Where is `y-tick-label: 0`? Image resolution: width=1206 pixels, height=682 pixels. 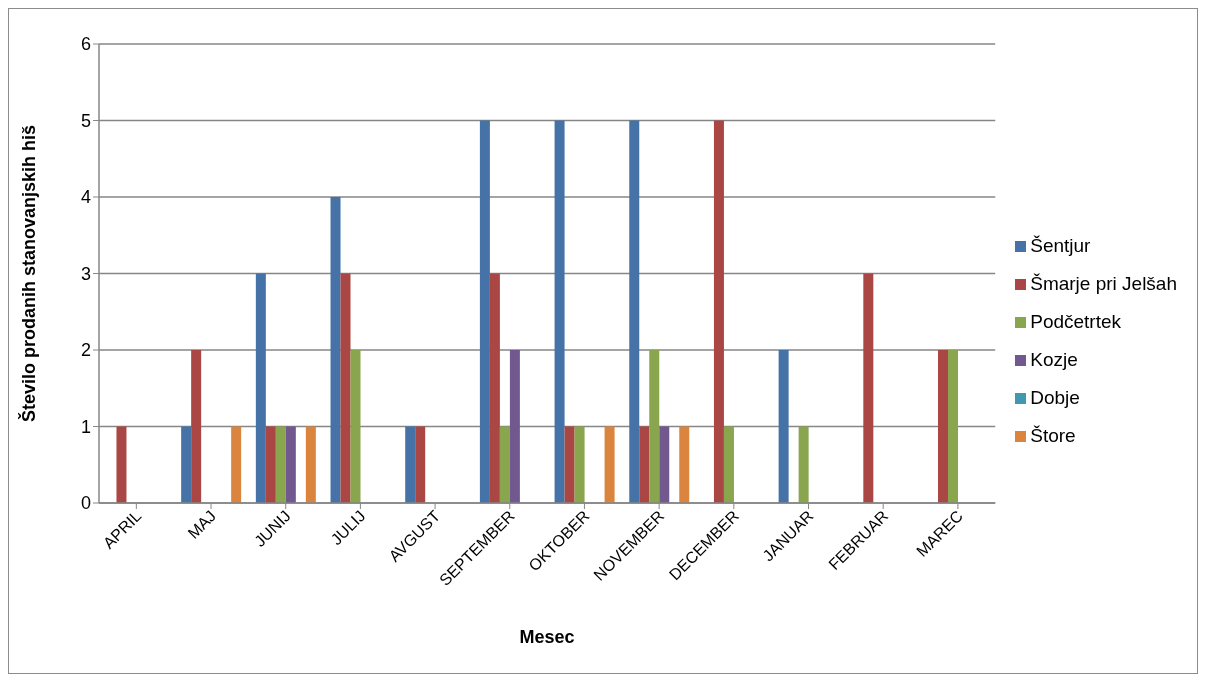 y-tick-label: 0 is located at coordinates (85, 503).